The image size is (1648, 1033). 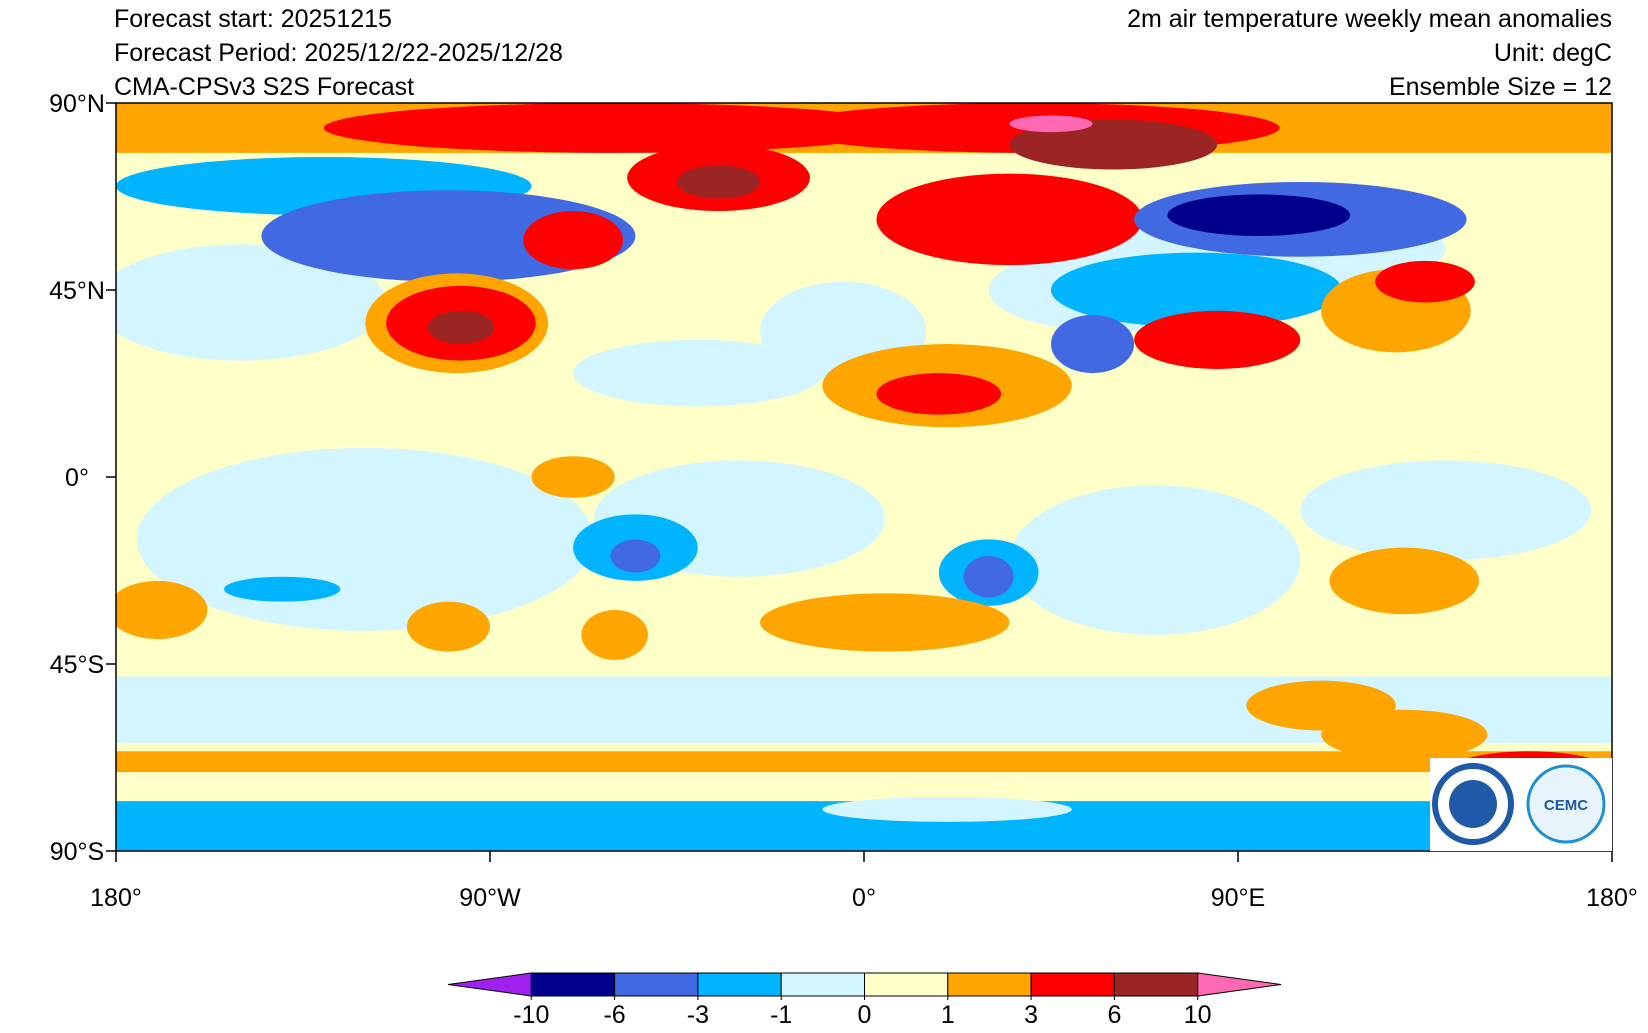 I want to click on lat-label: 0°, so click(x=77, y=478).